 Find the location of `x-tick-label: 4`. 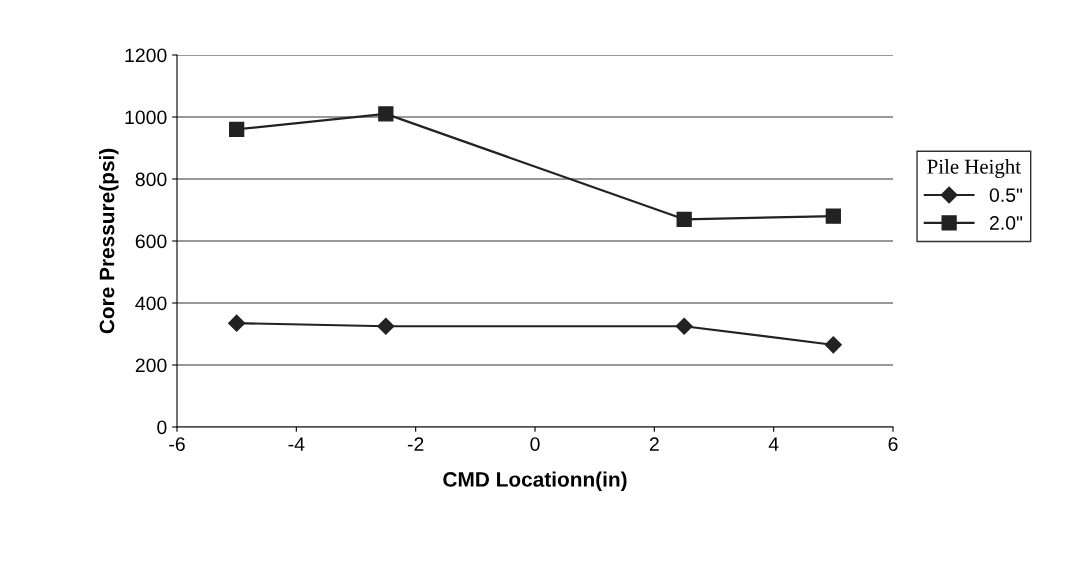

x-tick-label: 4 is located at coordinates (773, 444).